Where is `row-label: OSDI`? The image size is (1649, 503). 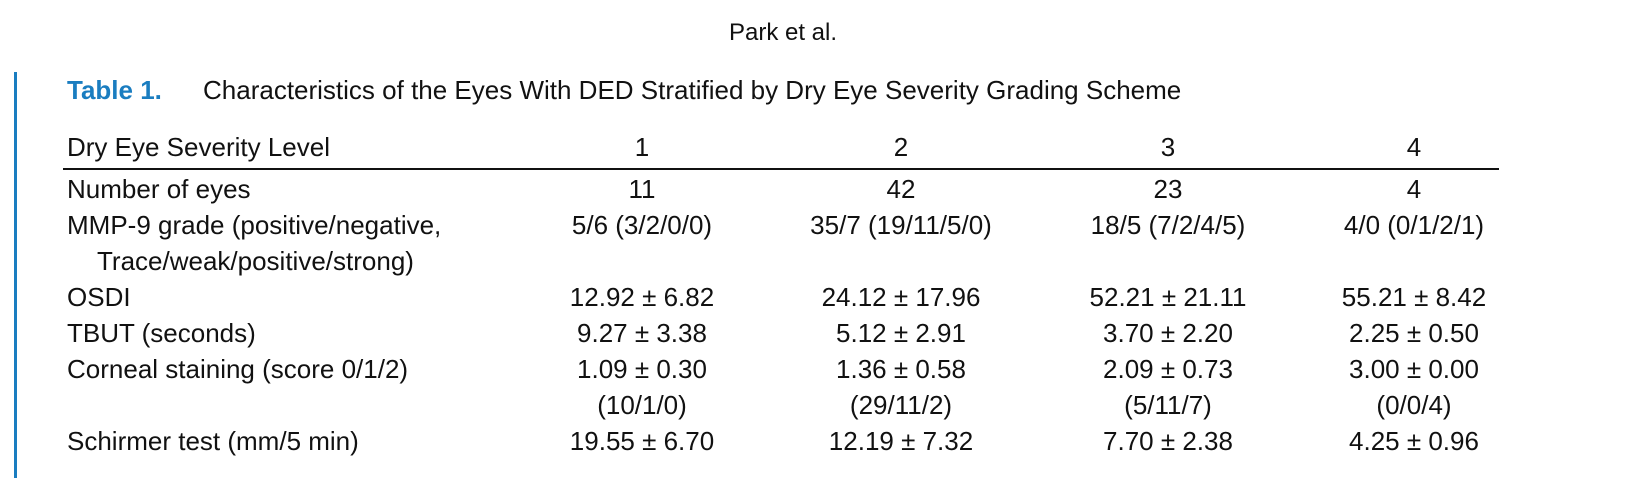 row-label: OSDI is located at coordinates (99, 297).